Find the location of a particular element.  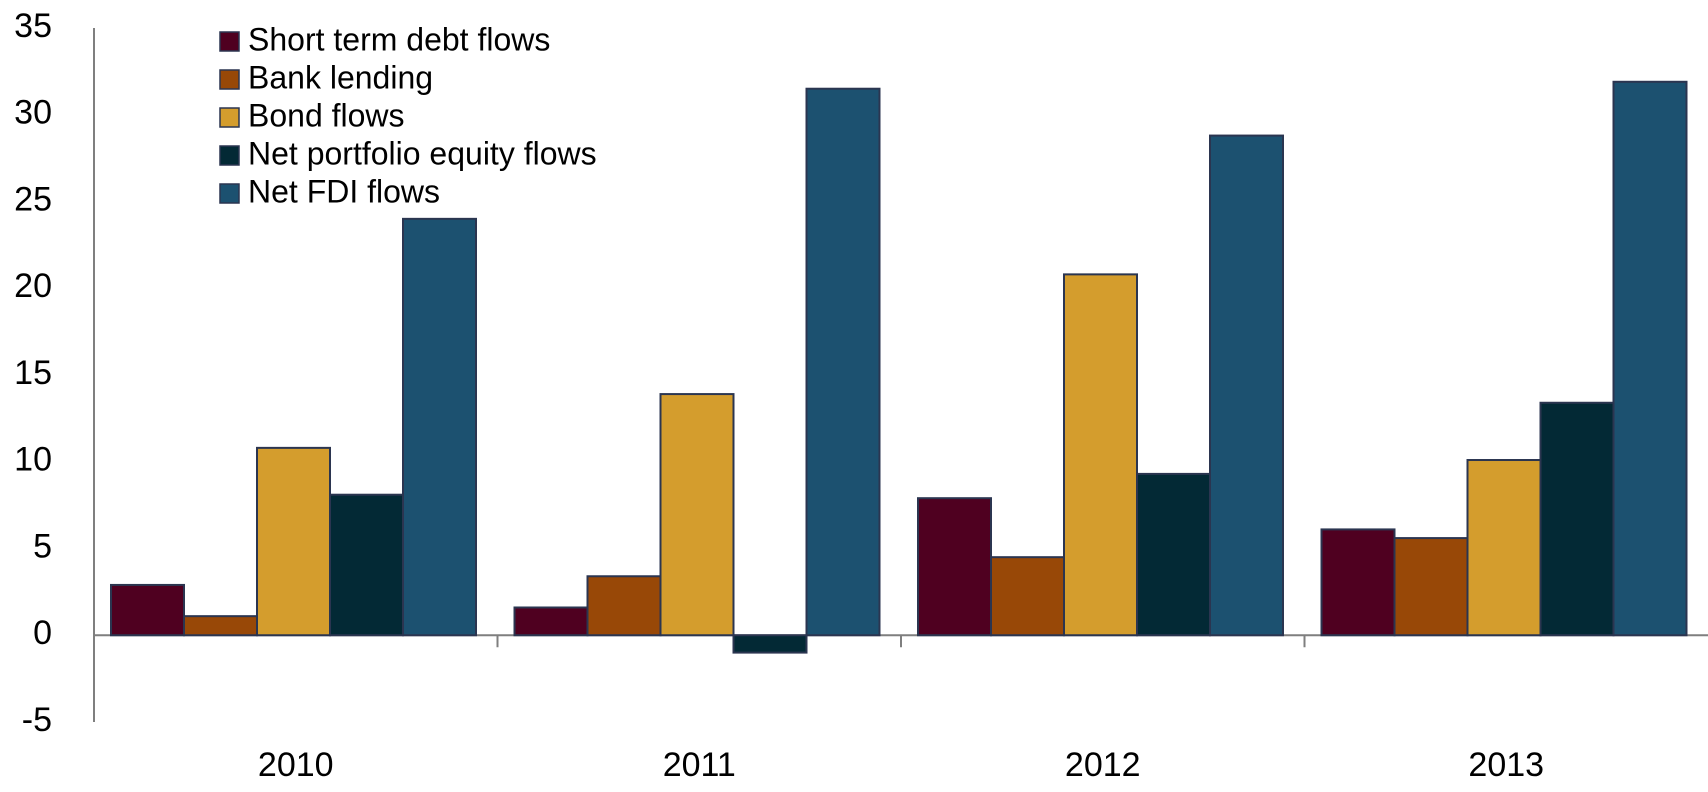

bar-net-fdi-flows-2011 is located at coordinates (843, 362).